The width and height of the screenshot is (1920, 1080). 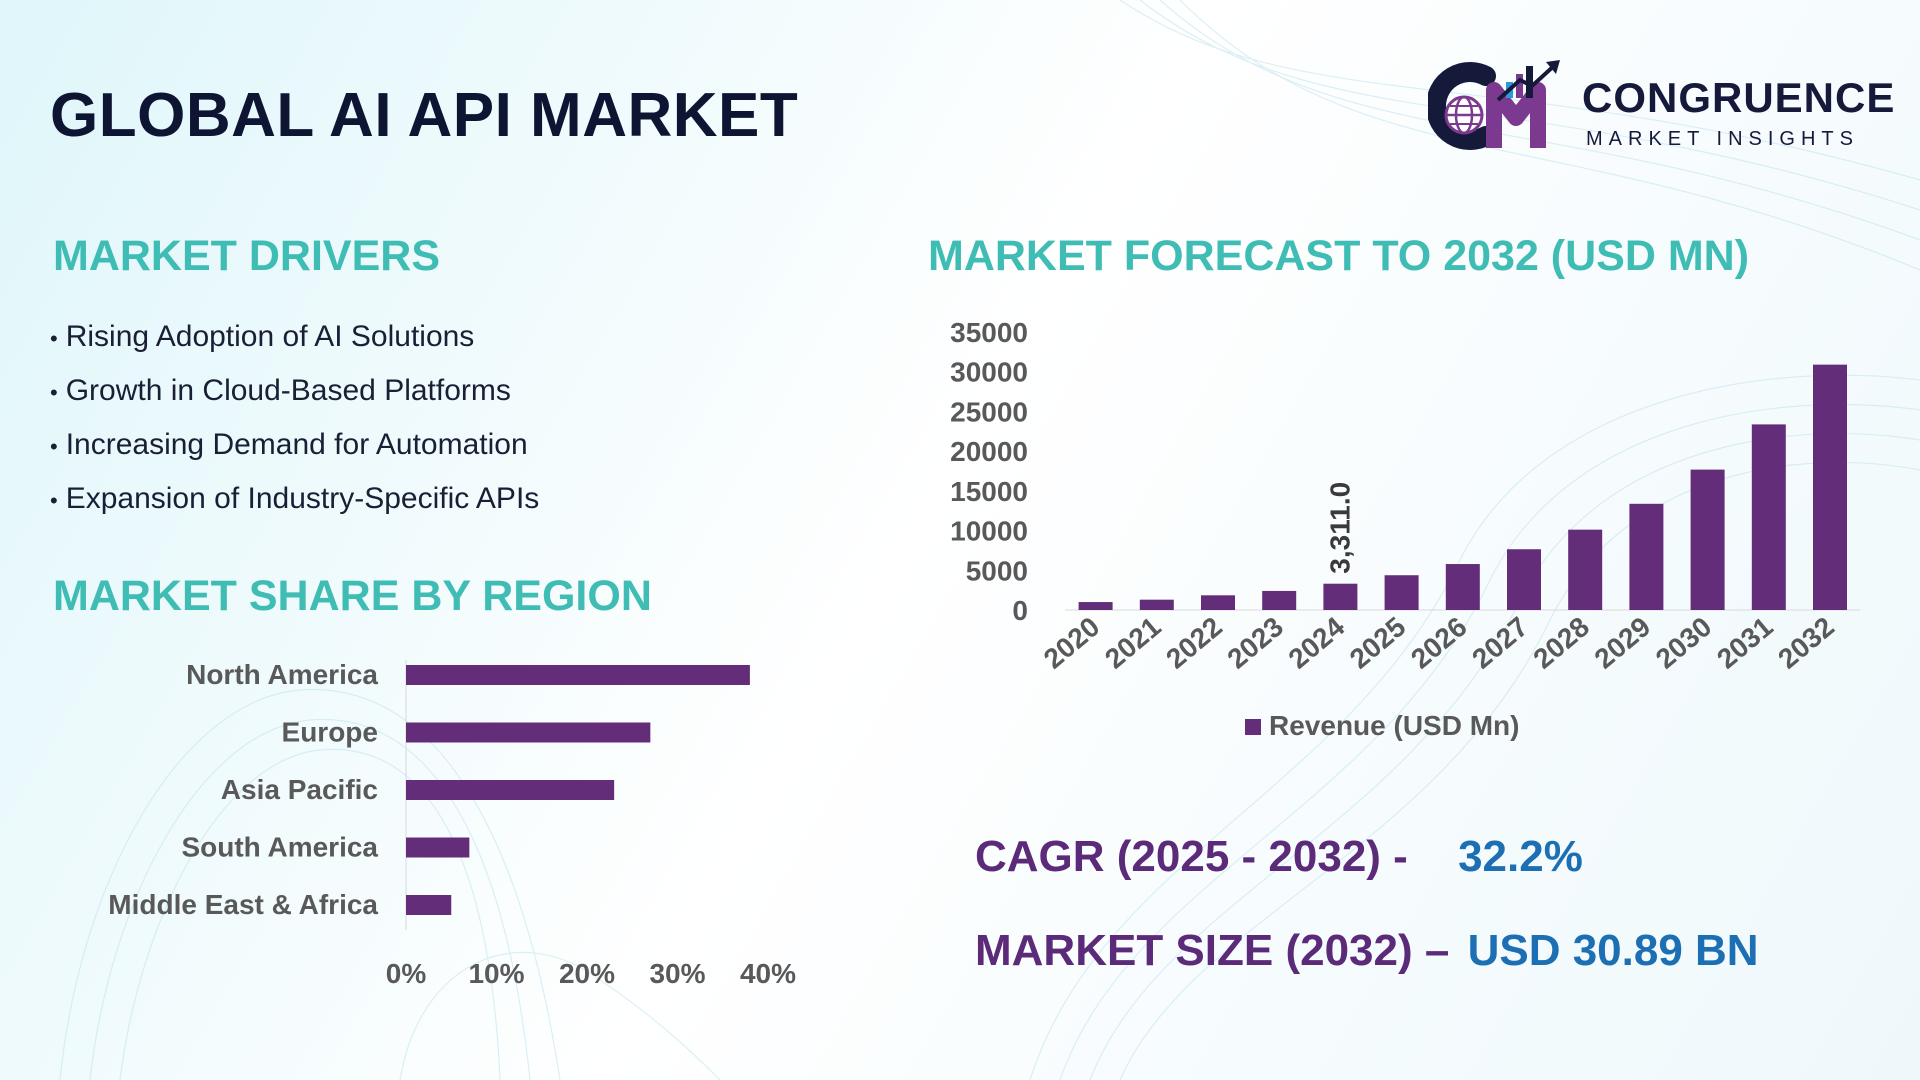 What do you see at coordinates (1072, 643) in the screenshot?
I see `forecast-x-tick: 2020` at bounding box center [1072, 643].